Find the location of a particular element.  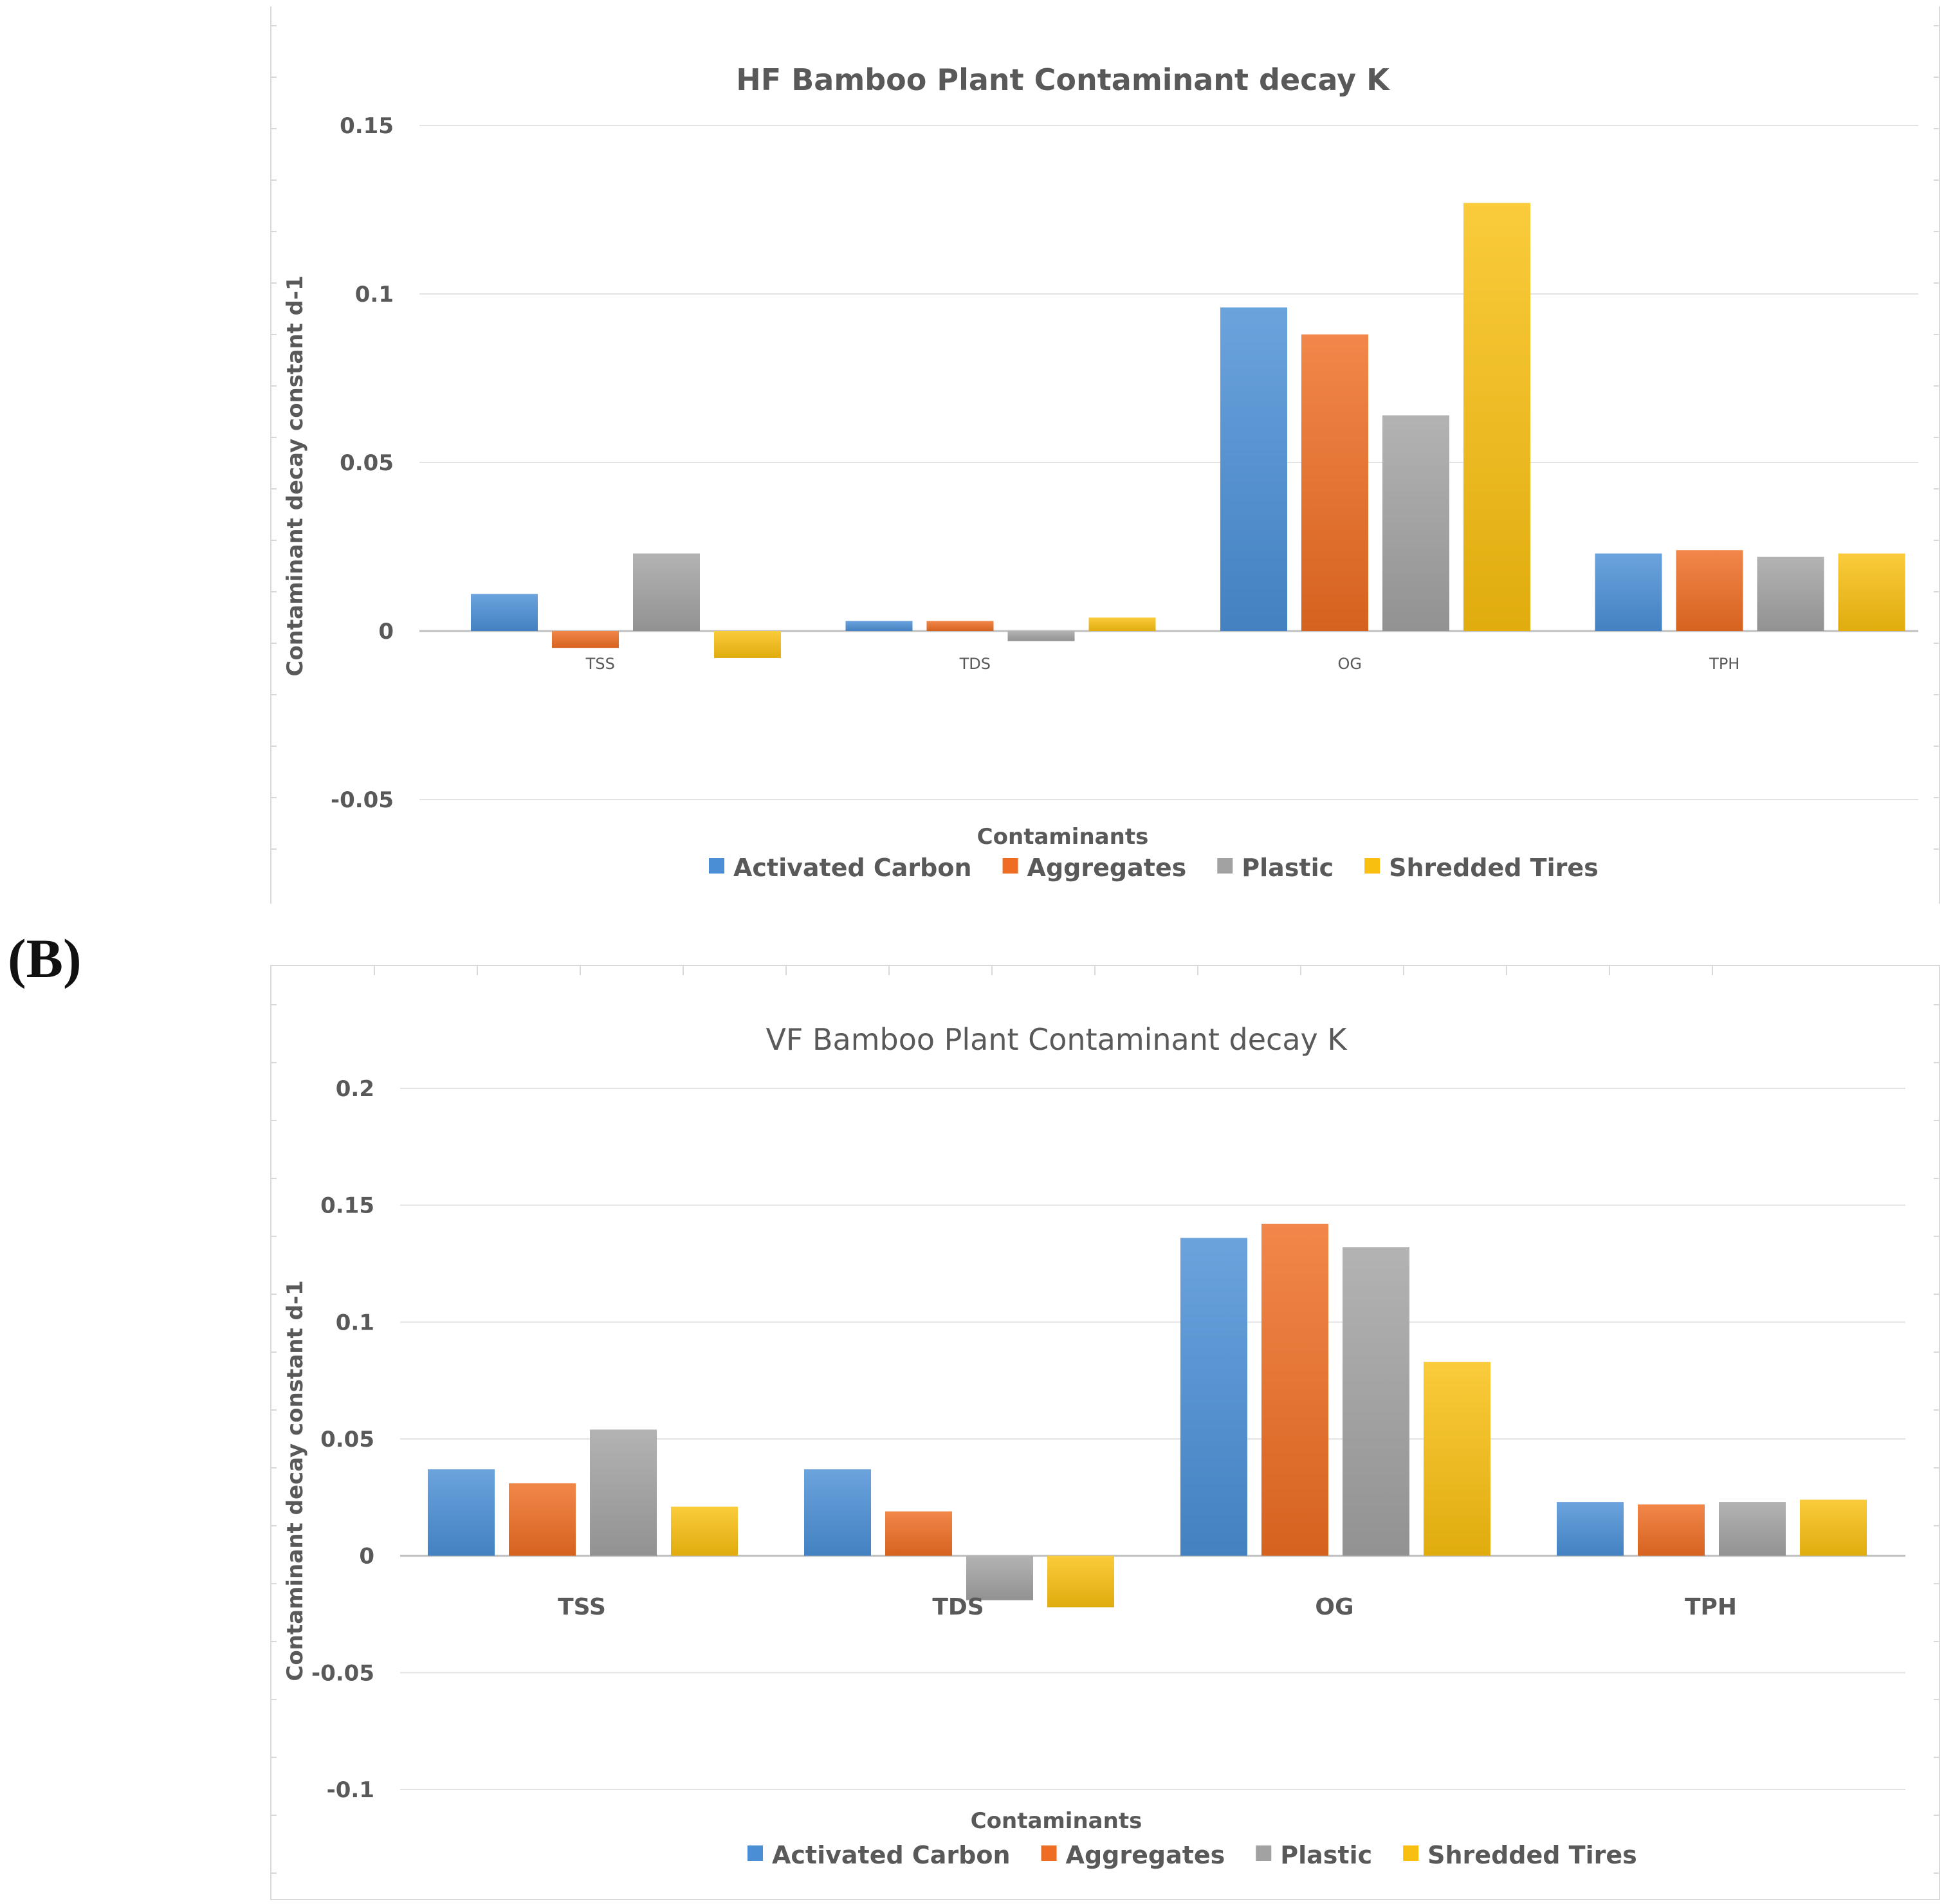

y-tick-label: -0.1 is located at coordinates (350, 1790).